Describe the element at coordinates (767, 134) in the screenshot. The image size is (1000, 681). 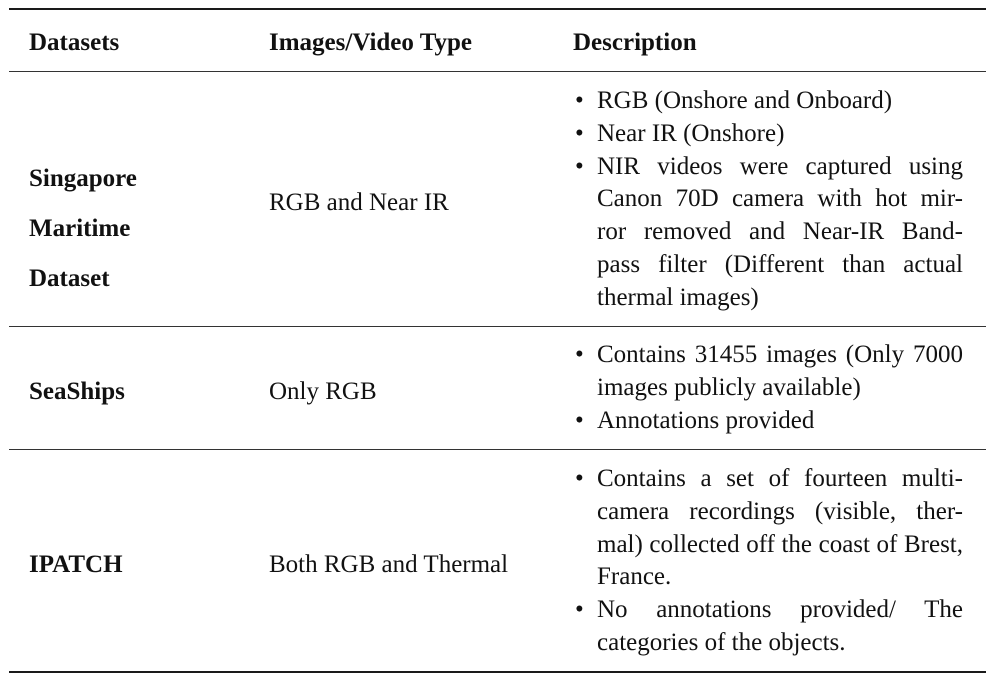
I see `description-item: Near IR (Onshore)` at that location.